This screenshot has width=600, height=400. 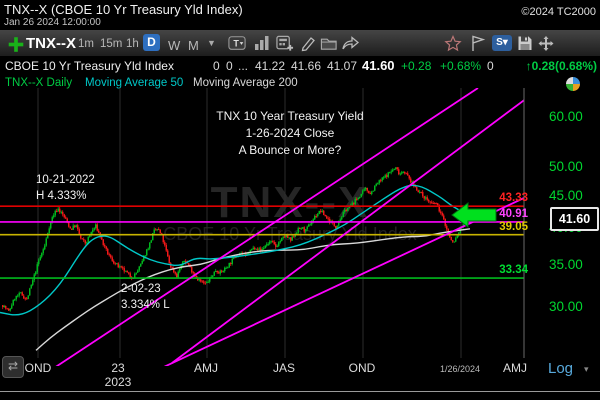 What do you see at coordinates (574, 219) in the screenshot?
I see `last-price-box: 41.60` at bounding box center [574, 219].